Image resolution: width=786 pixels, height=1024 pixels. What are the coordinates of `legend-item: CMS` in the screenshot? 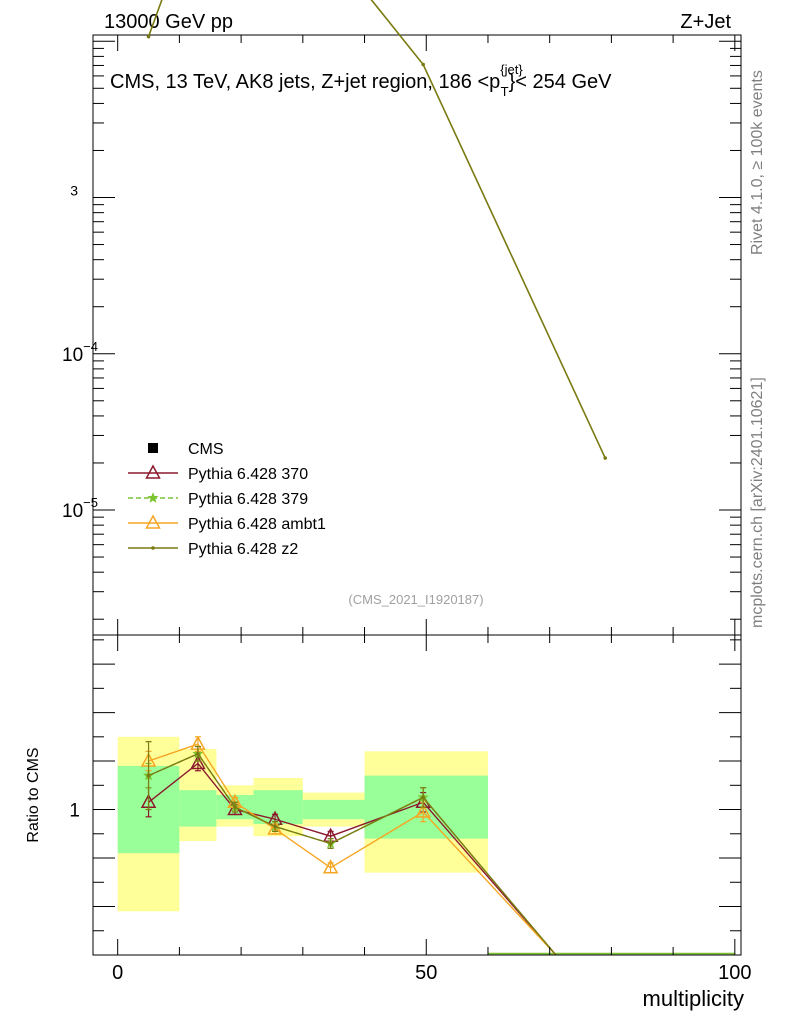 It's located at (186, 449).